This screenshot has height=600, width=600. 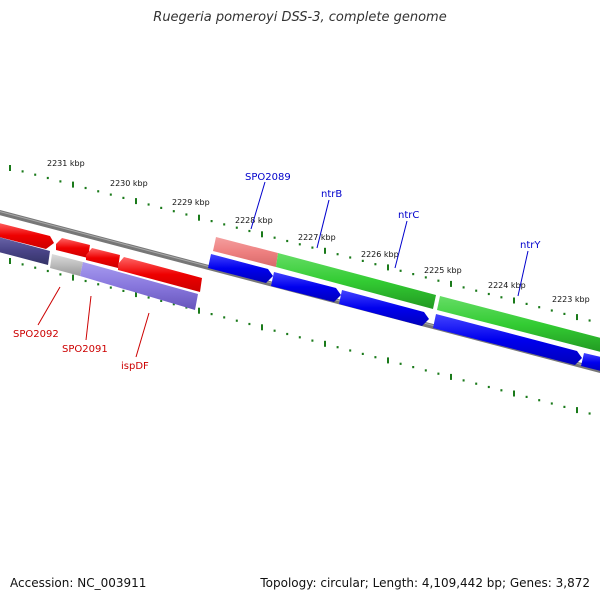 I want to click on gene-label-ispDF: ispDF, so click(x=135, y=366).